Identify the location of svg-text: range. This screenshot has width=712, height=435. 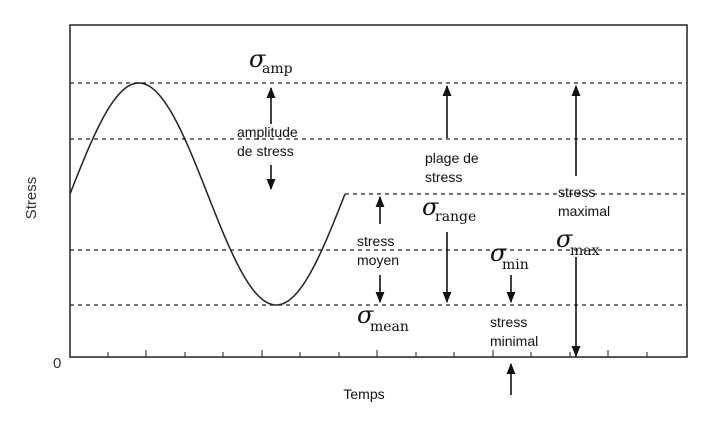
(455, 217).